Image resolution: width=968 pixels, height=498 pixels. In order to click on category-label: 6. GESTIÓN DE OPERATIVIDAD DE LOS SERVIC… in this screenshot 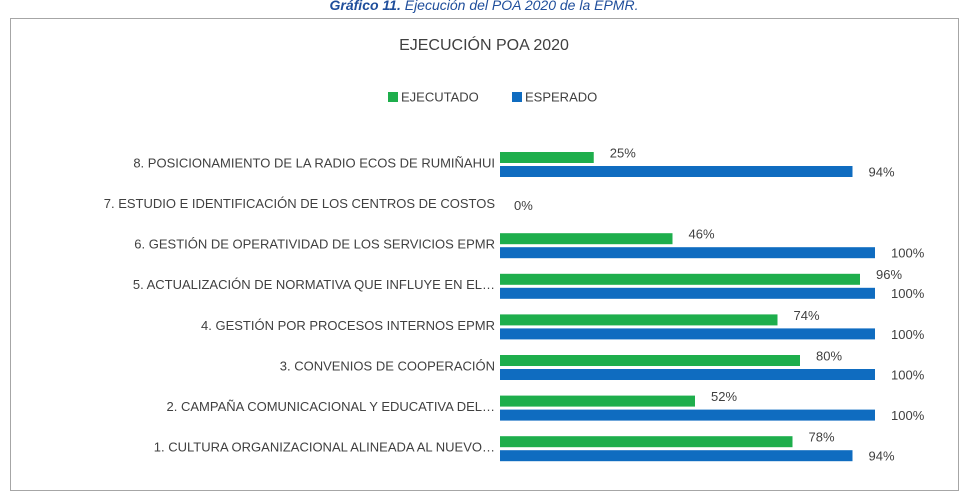, I will do `click(314, 244)`.